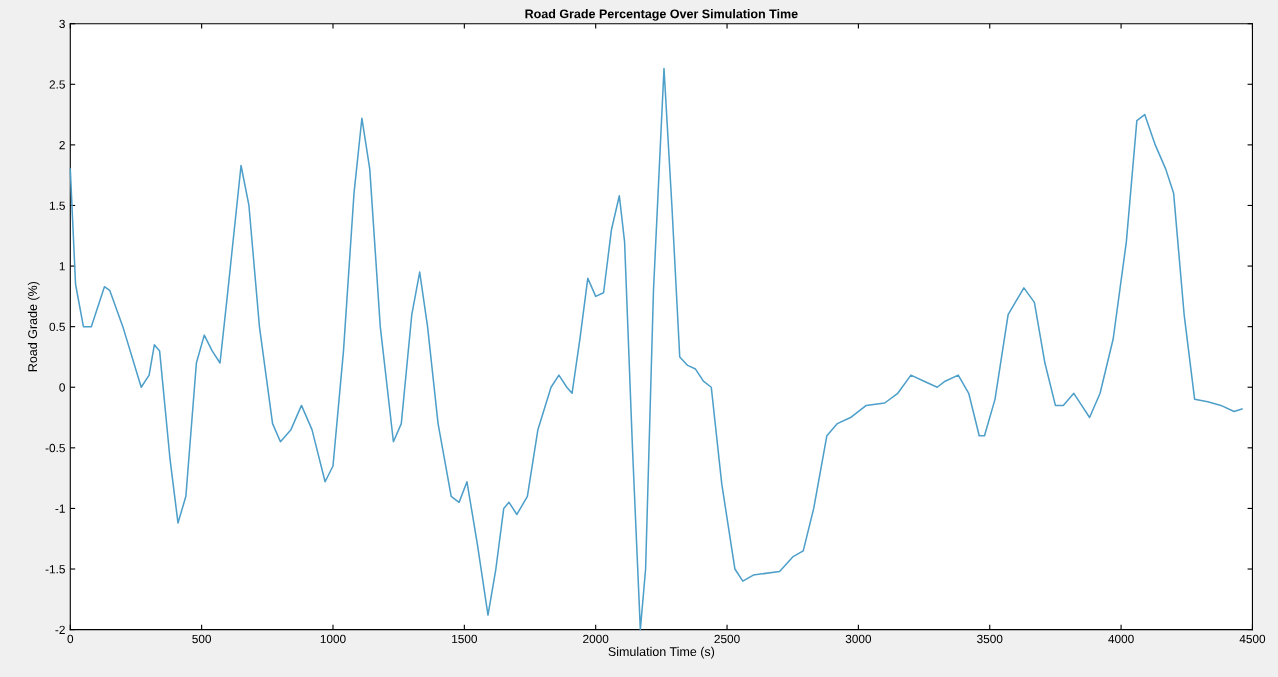 Image resolution: width=1278 pixels, height=677 pixels. I want to click on y-tick-label: -2, so click(60, 629).